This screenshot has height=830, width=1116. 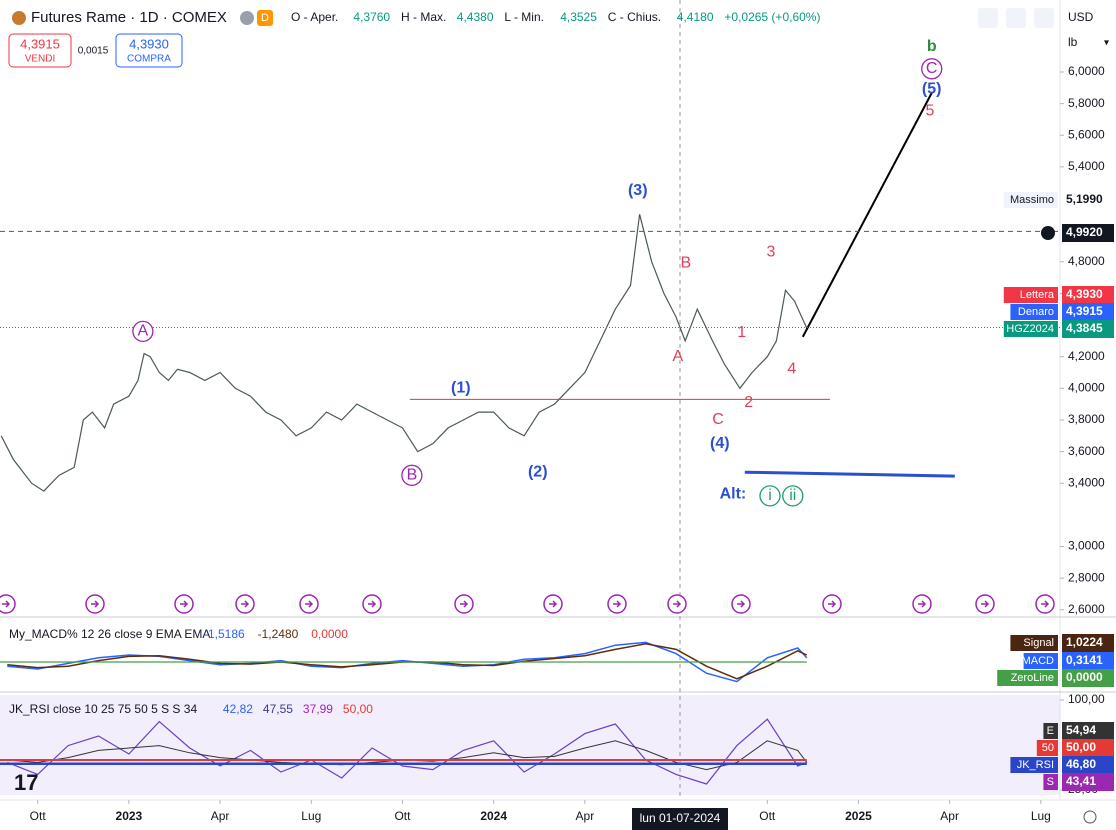 What do you see at coordinates (1032, 678) in the screenshot?
I see `marker-name: ZeroLine` at bounding box center [1032, 678].